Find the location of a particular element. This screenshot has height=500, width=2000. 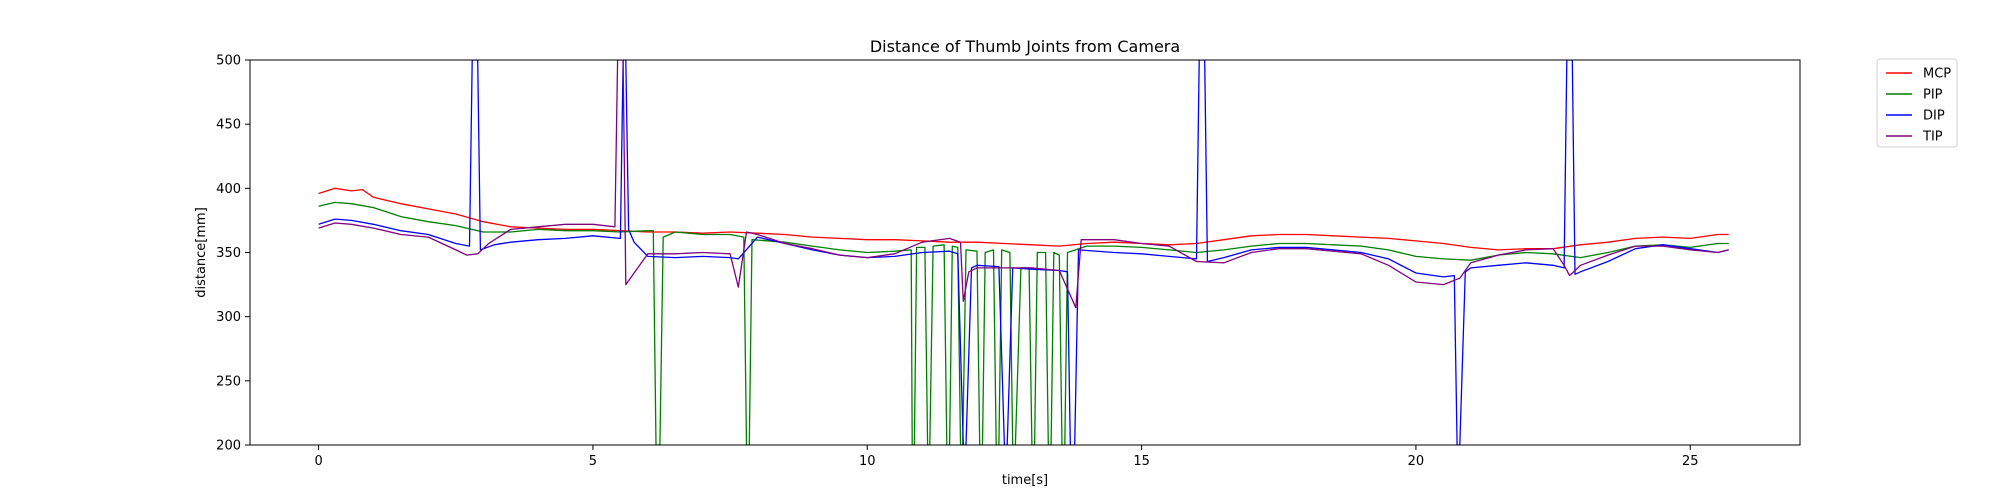

y-tick-label: 500 is located at coordinates (228, 61).